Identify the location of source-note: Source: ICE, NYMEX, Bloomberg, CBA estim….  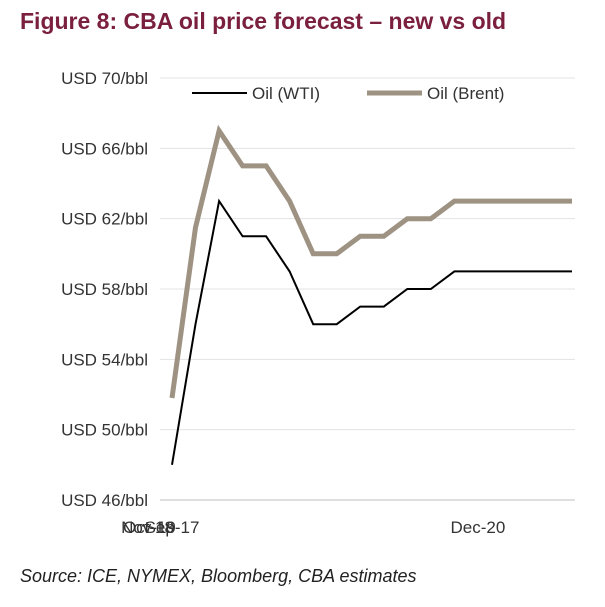
(218, 576).